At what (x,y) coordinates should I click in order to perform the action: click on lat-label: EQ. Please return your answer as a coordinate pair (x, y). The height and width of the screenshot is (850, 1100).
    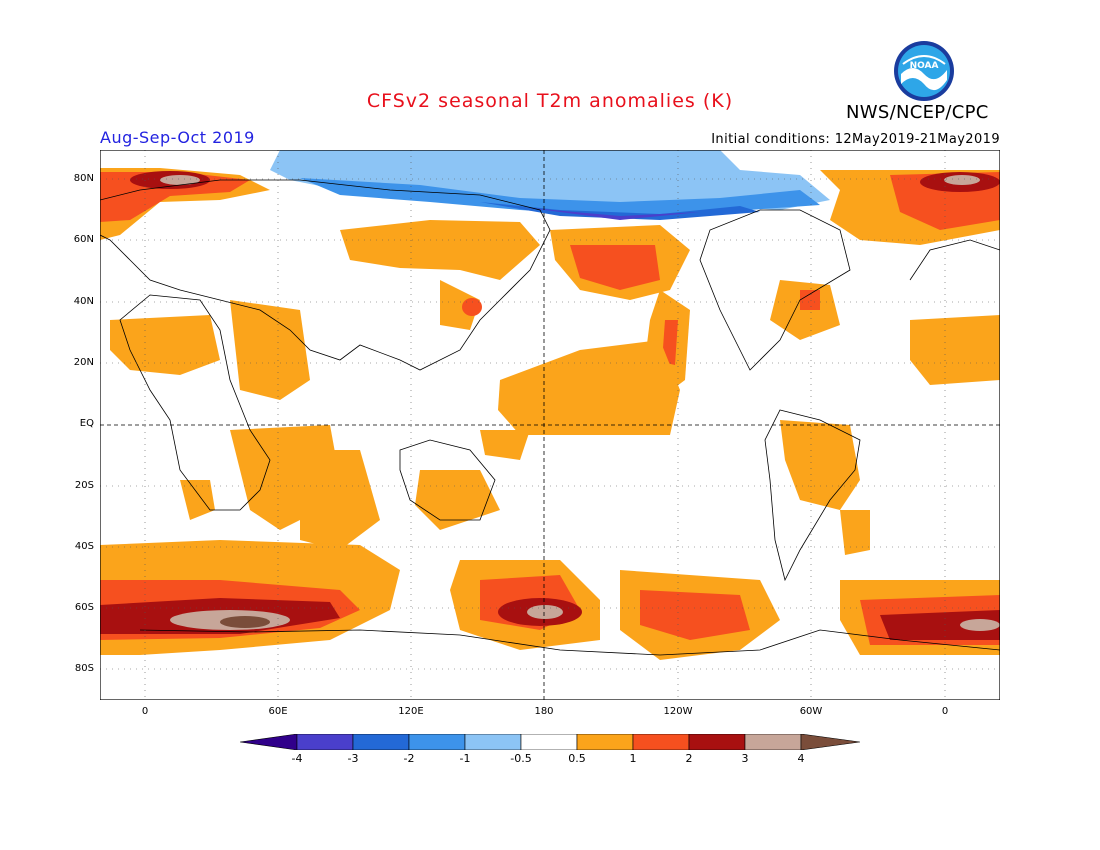
    Looking at the image, I should click on (86, 423).